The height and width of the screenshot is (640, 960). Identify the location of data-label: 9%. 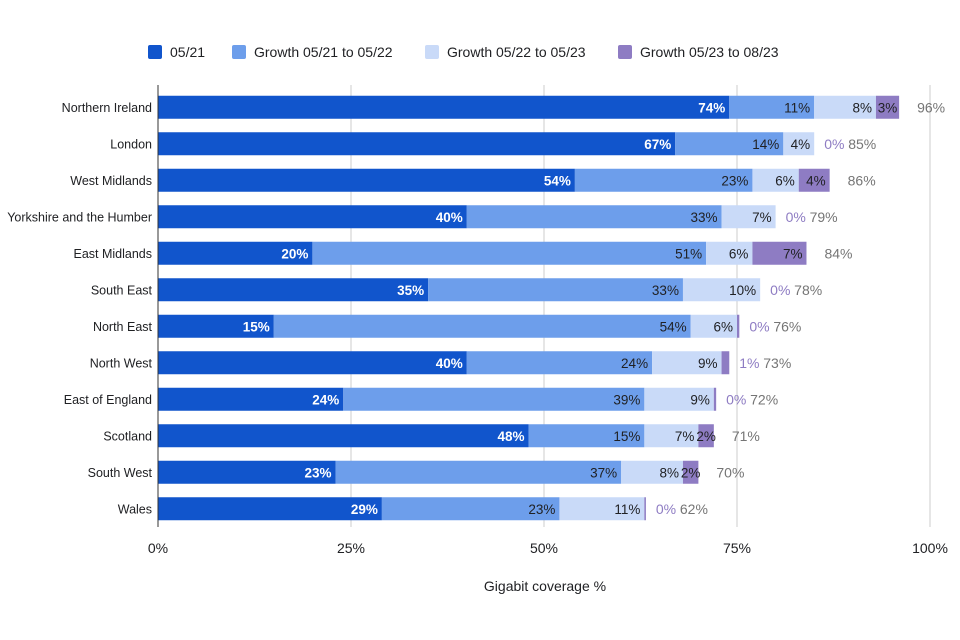
(700, 399).